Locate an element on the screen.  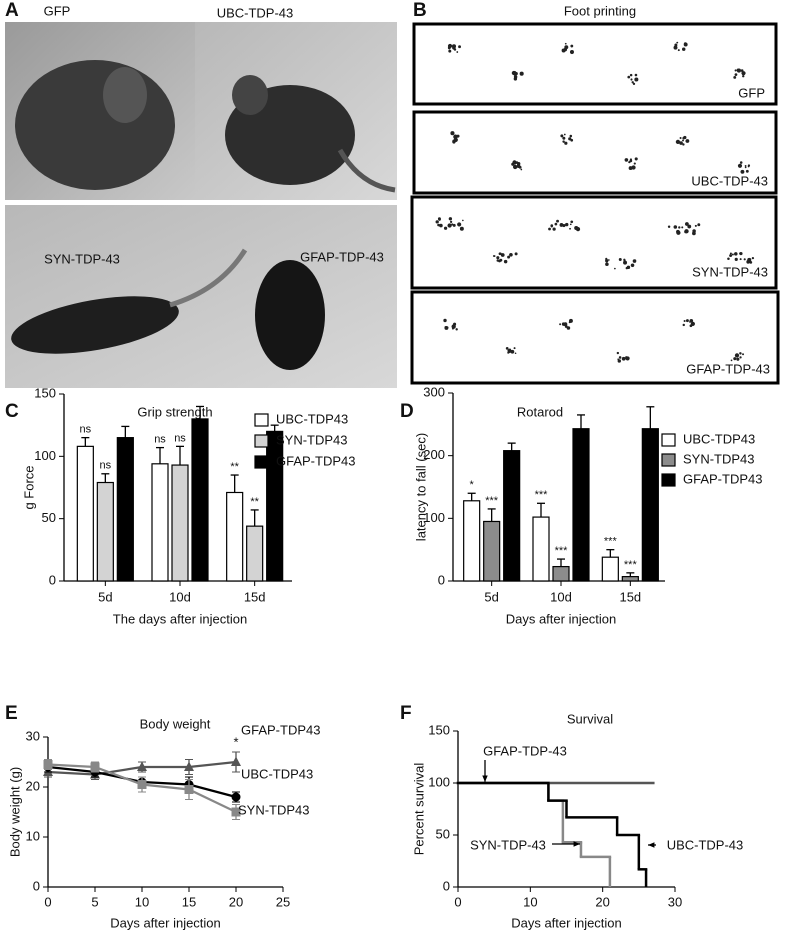
x-tick-label: 25 is located at coordinates (283, 901).